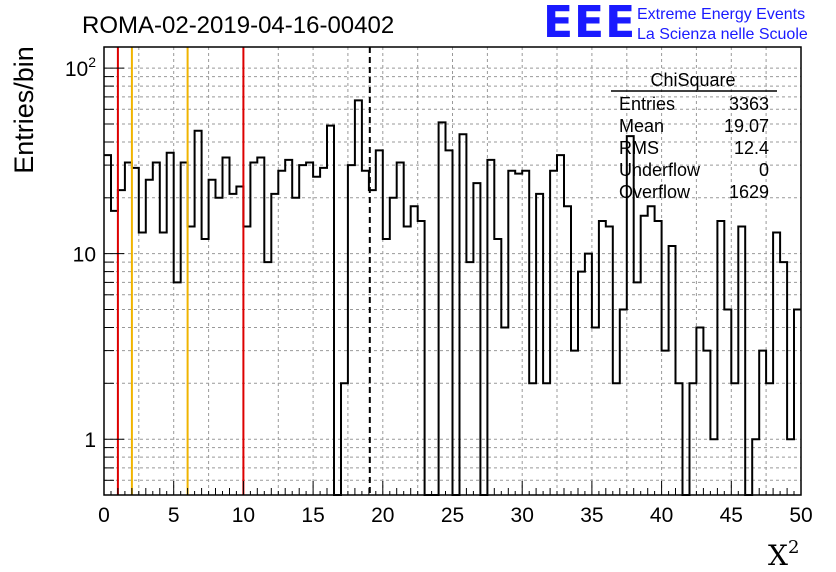 This screenshot has height=572, width=836. I want to click on stats-value: 1629, so click(749, 192).